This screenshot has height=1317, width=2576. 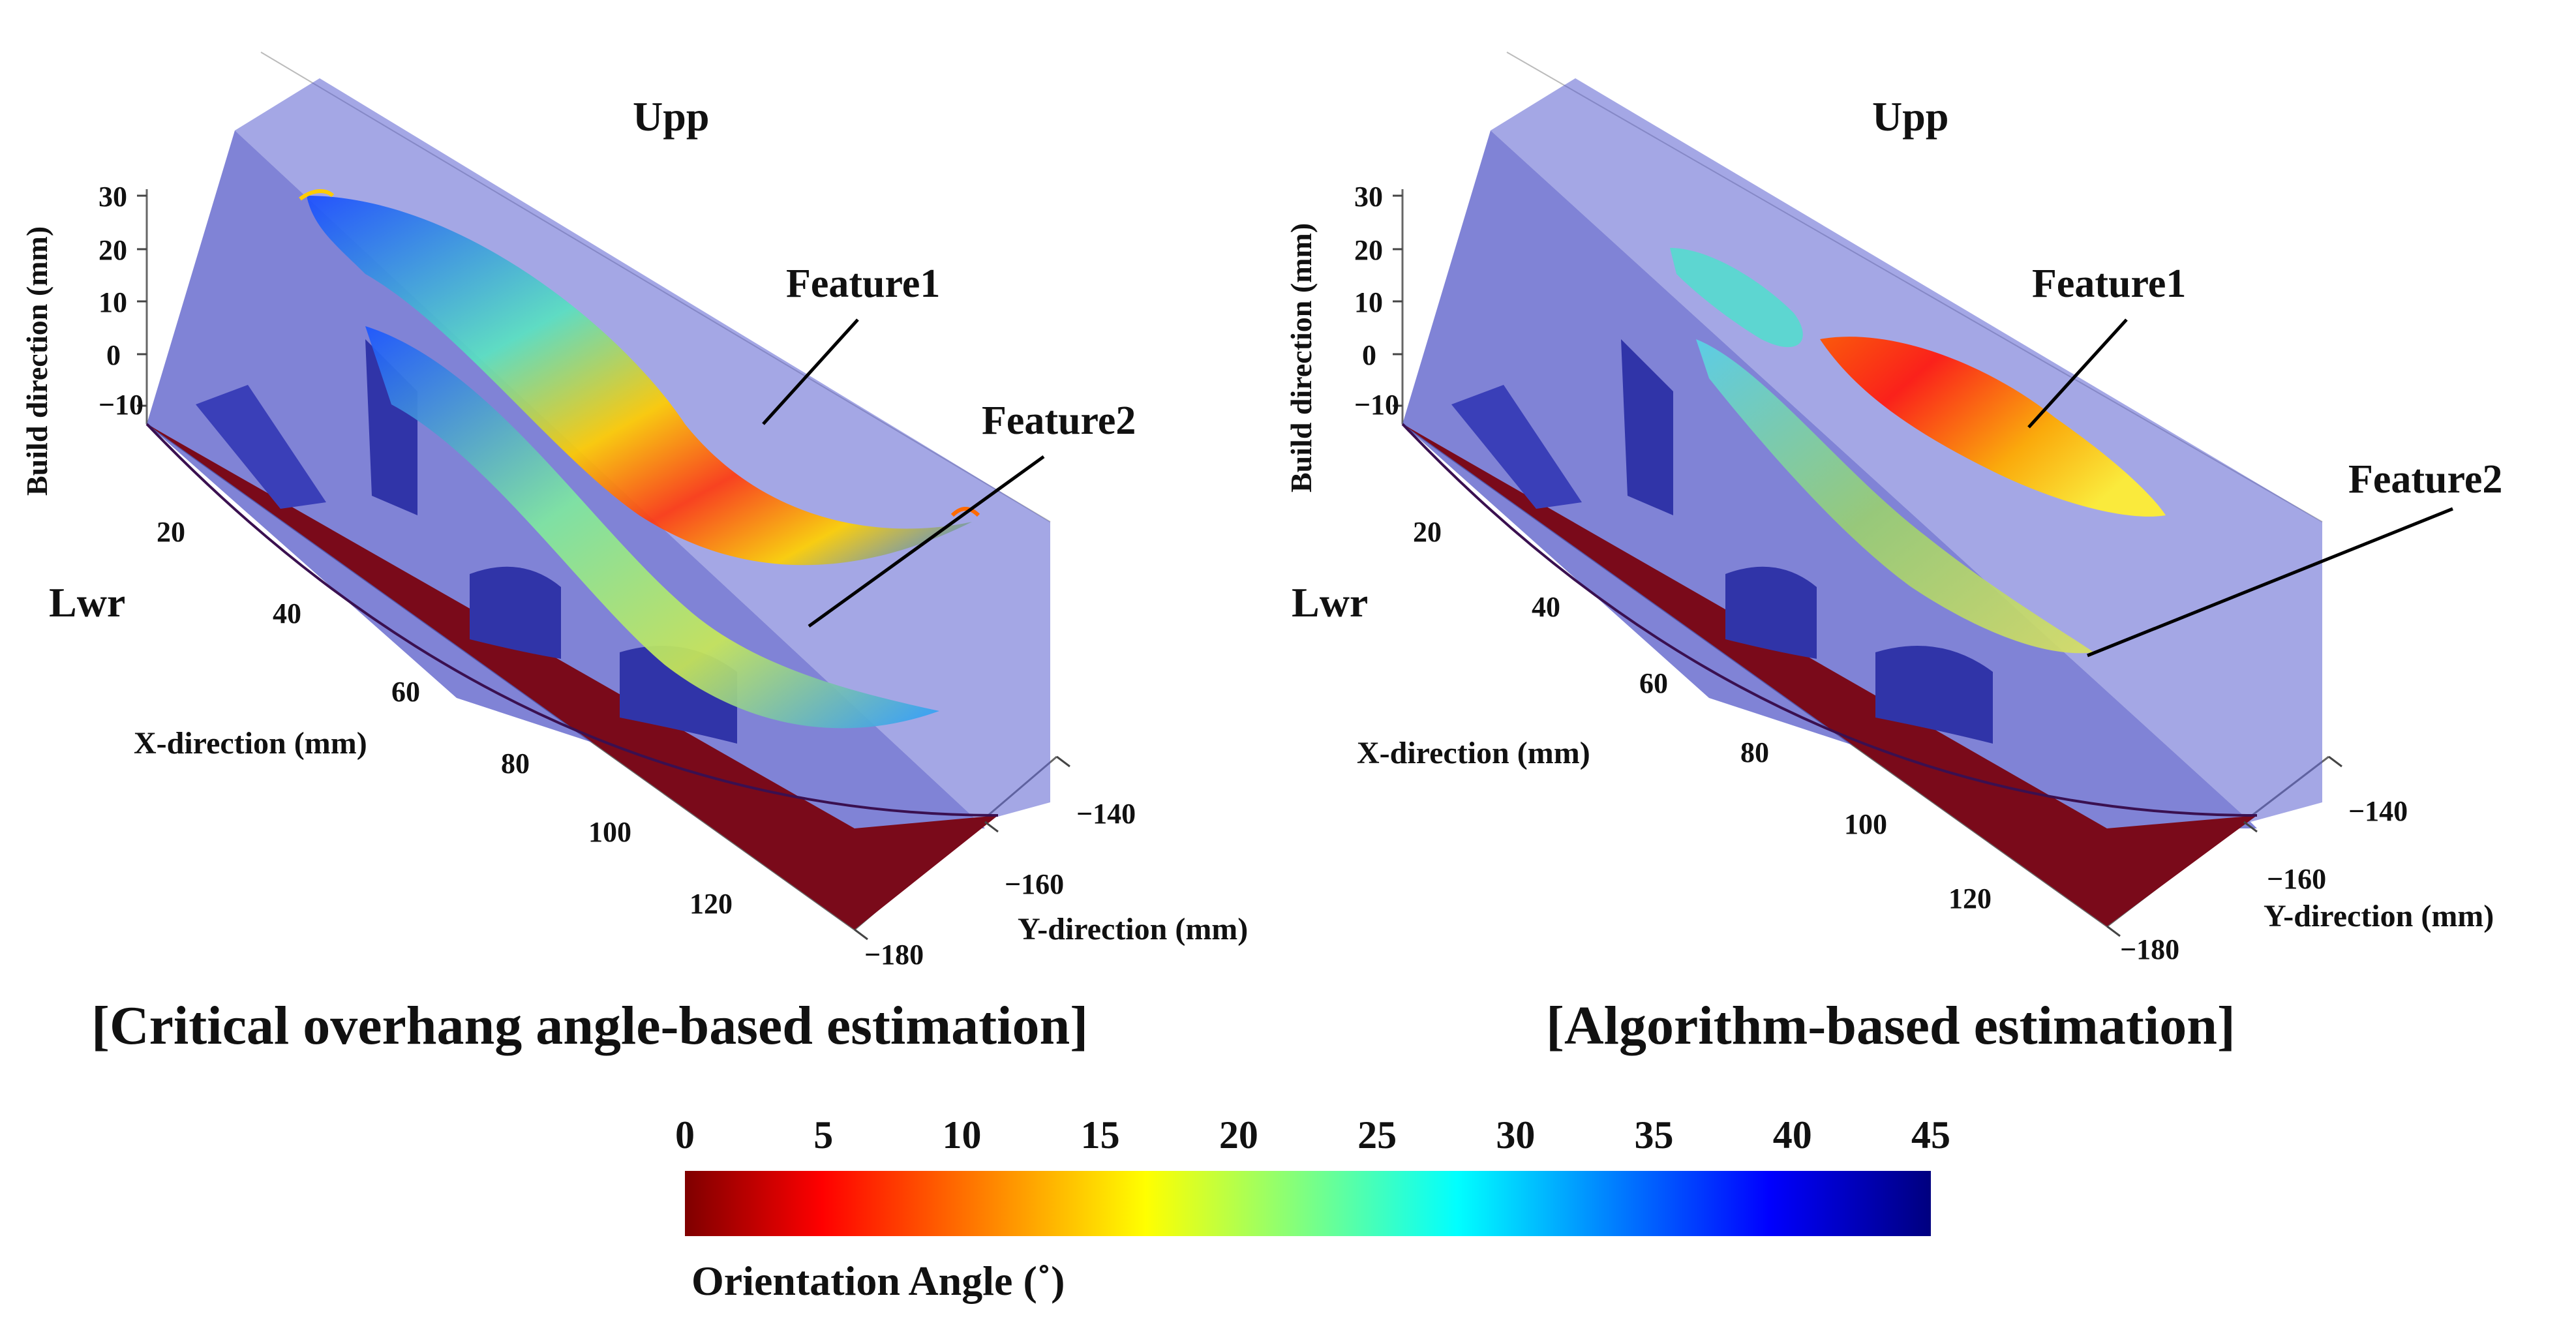 What do you see at coordinates (1655, 1135) in the screenshot?
I see `colorbar-tick-label: 35` at bounding box center [1655, 1135].